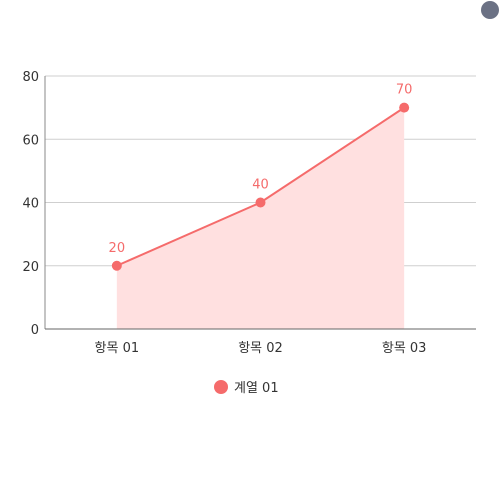  Describe the element at coordinates (30, 77) in the screenshot. I see `y-tick-label: 80` at that location.